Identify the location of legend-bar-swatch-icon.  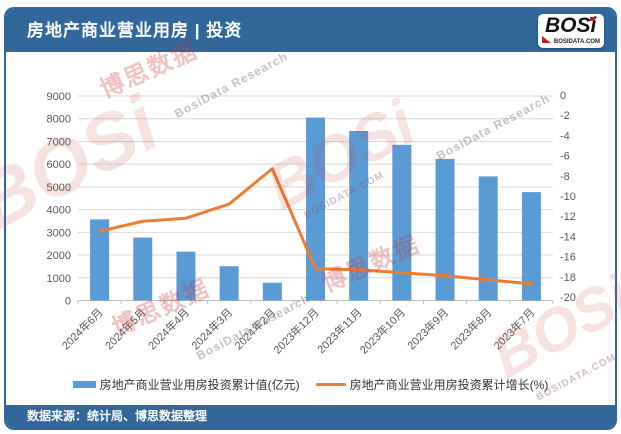
(84, 384).